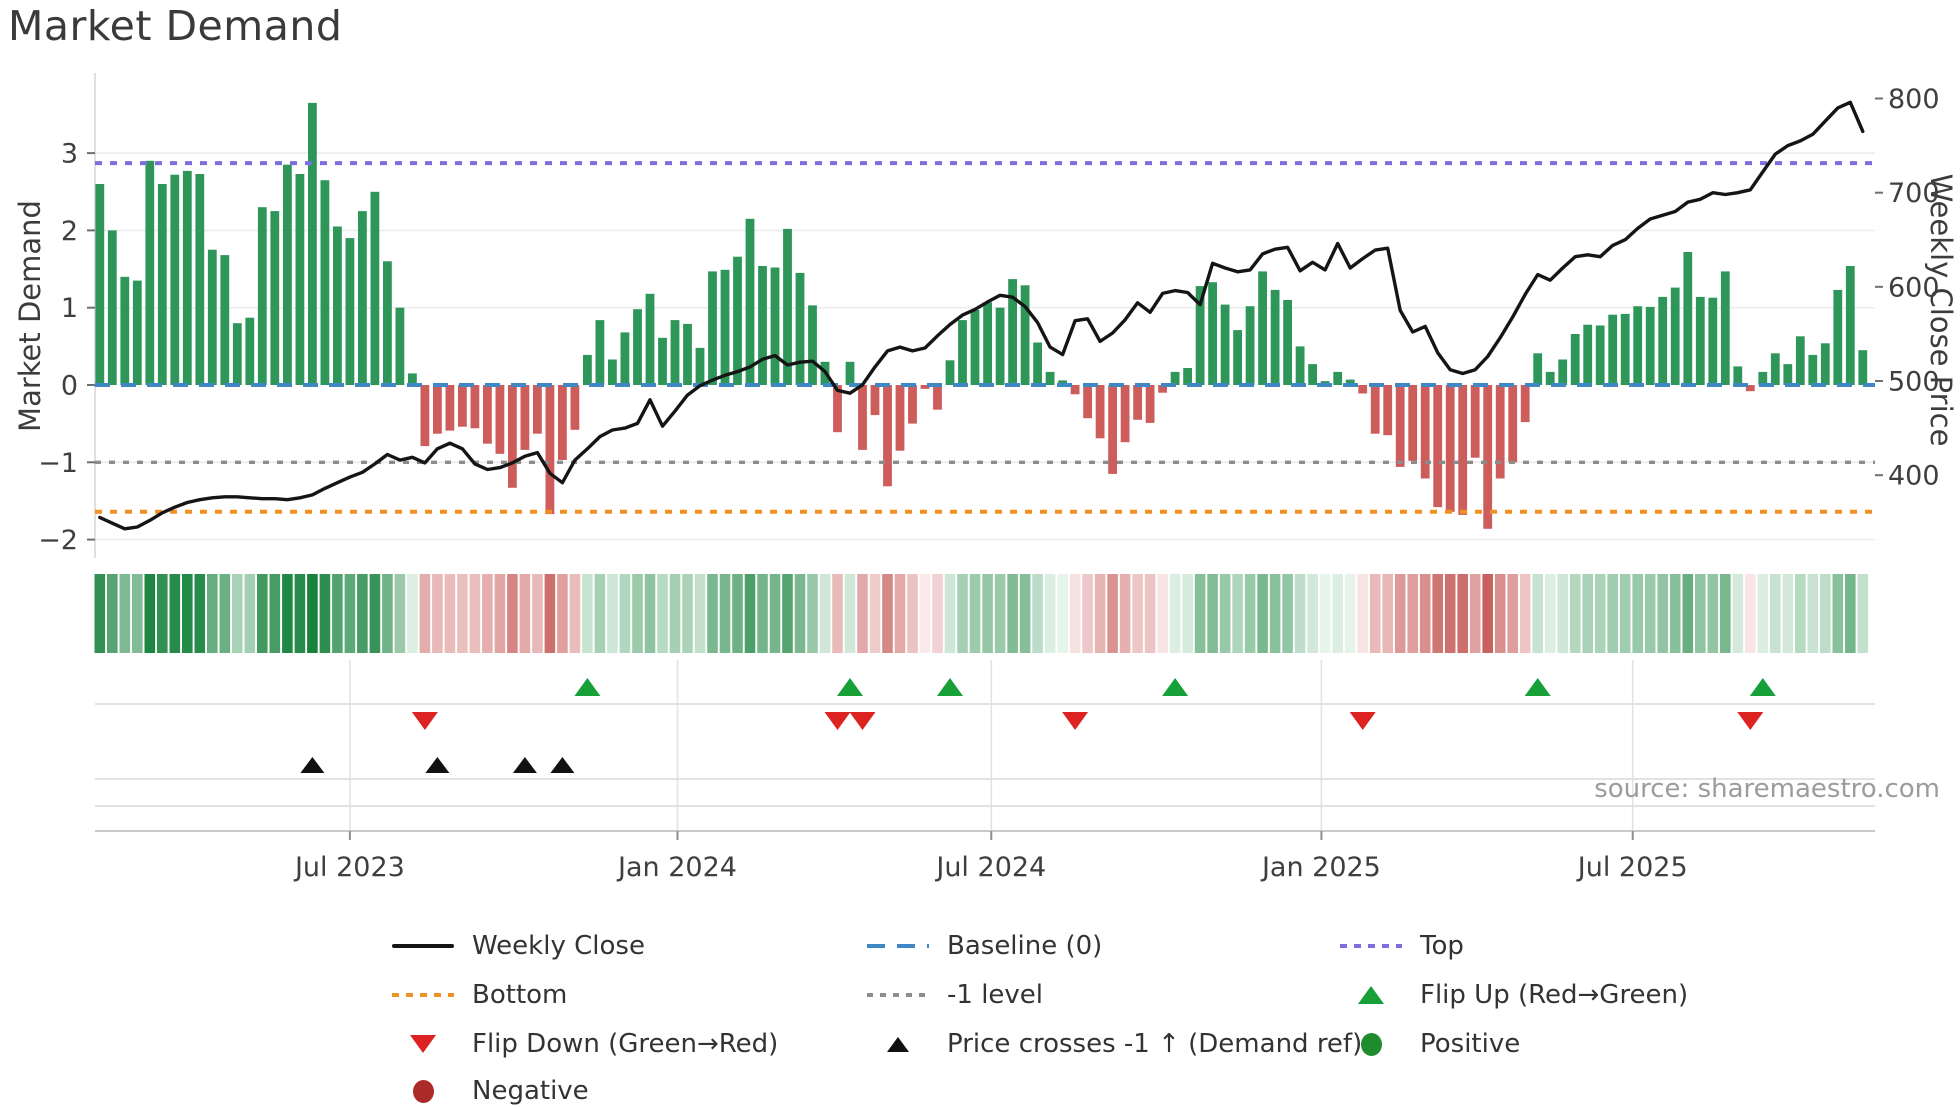 This screenshot has height=1109, width=1960. What do you see at coordinates (1914, 382) in the screenshot?
I see `right-tick-label: 500` at bounding box center [1914, 382].